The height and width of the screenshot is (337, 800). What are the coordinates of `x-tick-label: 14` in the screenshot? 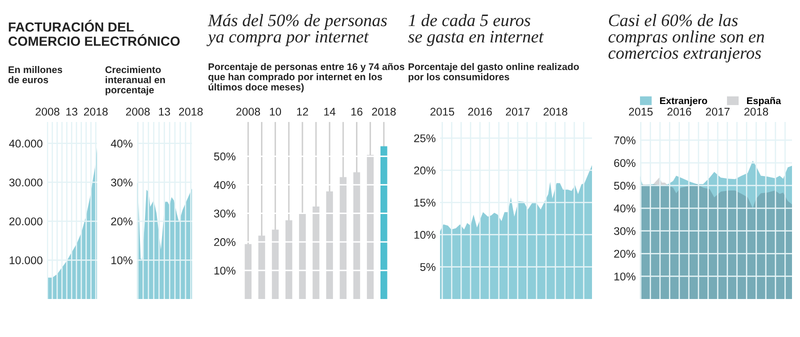 It's located at (330, 112).